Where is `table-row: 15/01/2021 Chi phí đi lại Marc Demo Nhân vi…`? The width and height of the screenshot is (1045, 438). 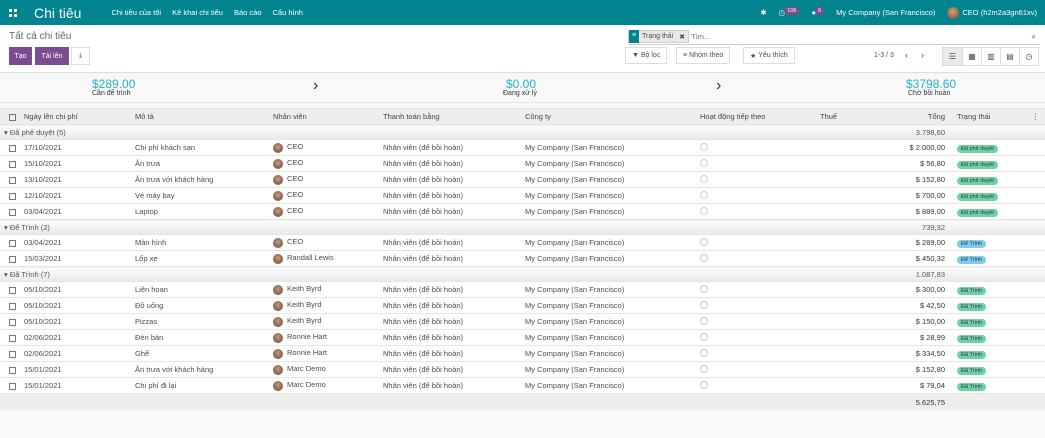
table-row: 15/01/2021 Chi phí đi lại Marc Demo Nhân vi… is located at coordinates (522, 385).